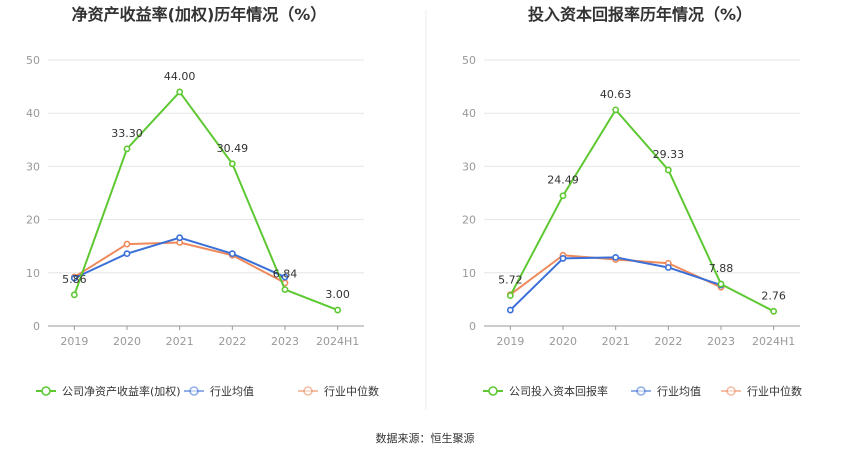 The height and width of the screenshot is (459, 850). I want to click on data-label: 40.63, so click(616, 94).